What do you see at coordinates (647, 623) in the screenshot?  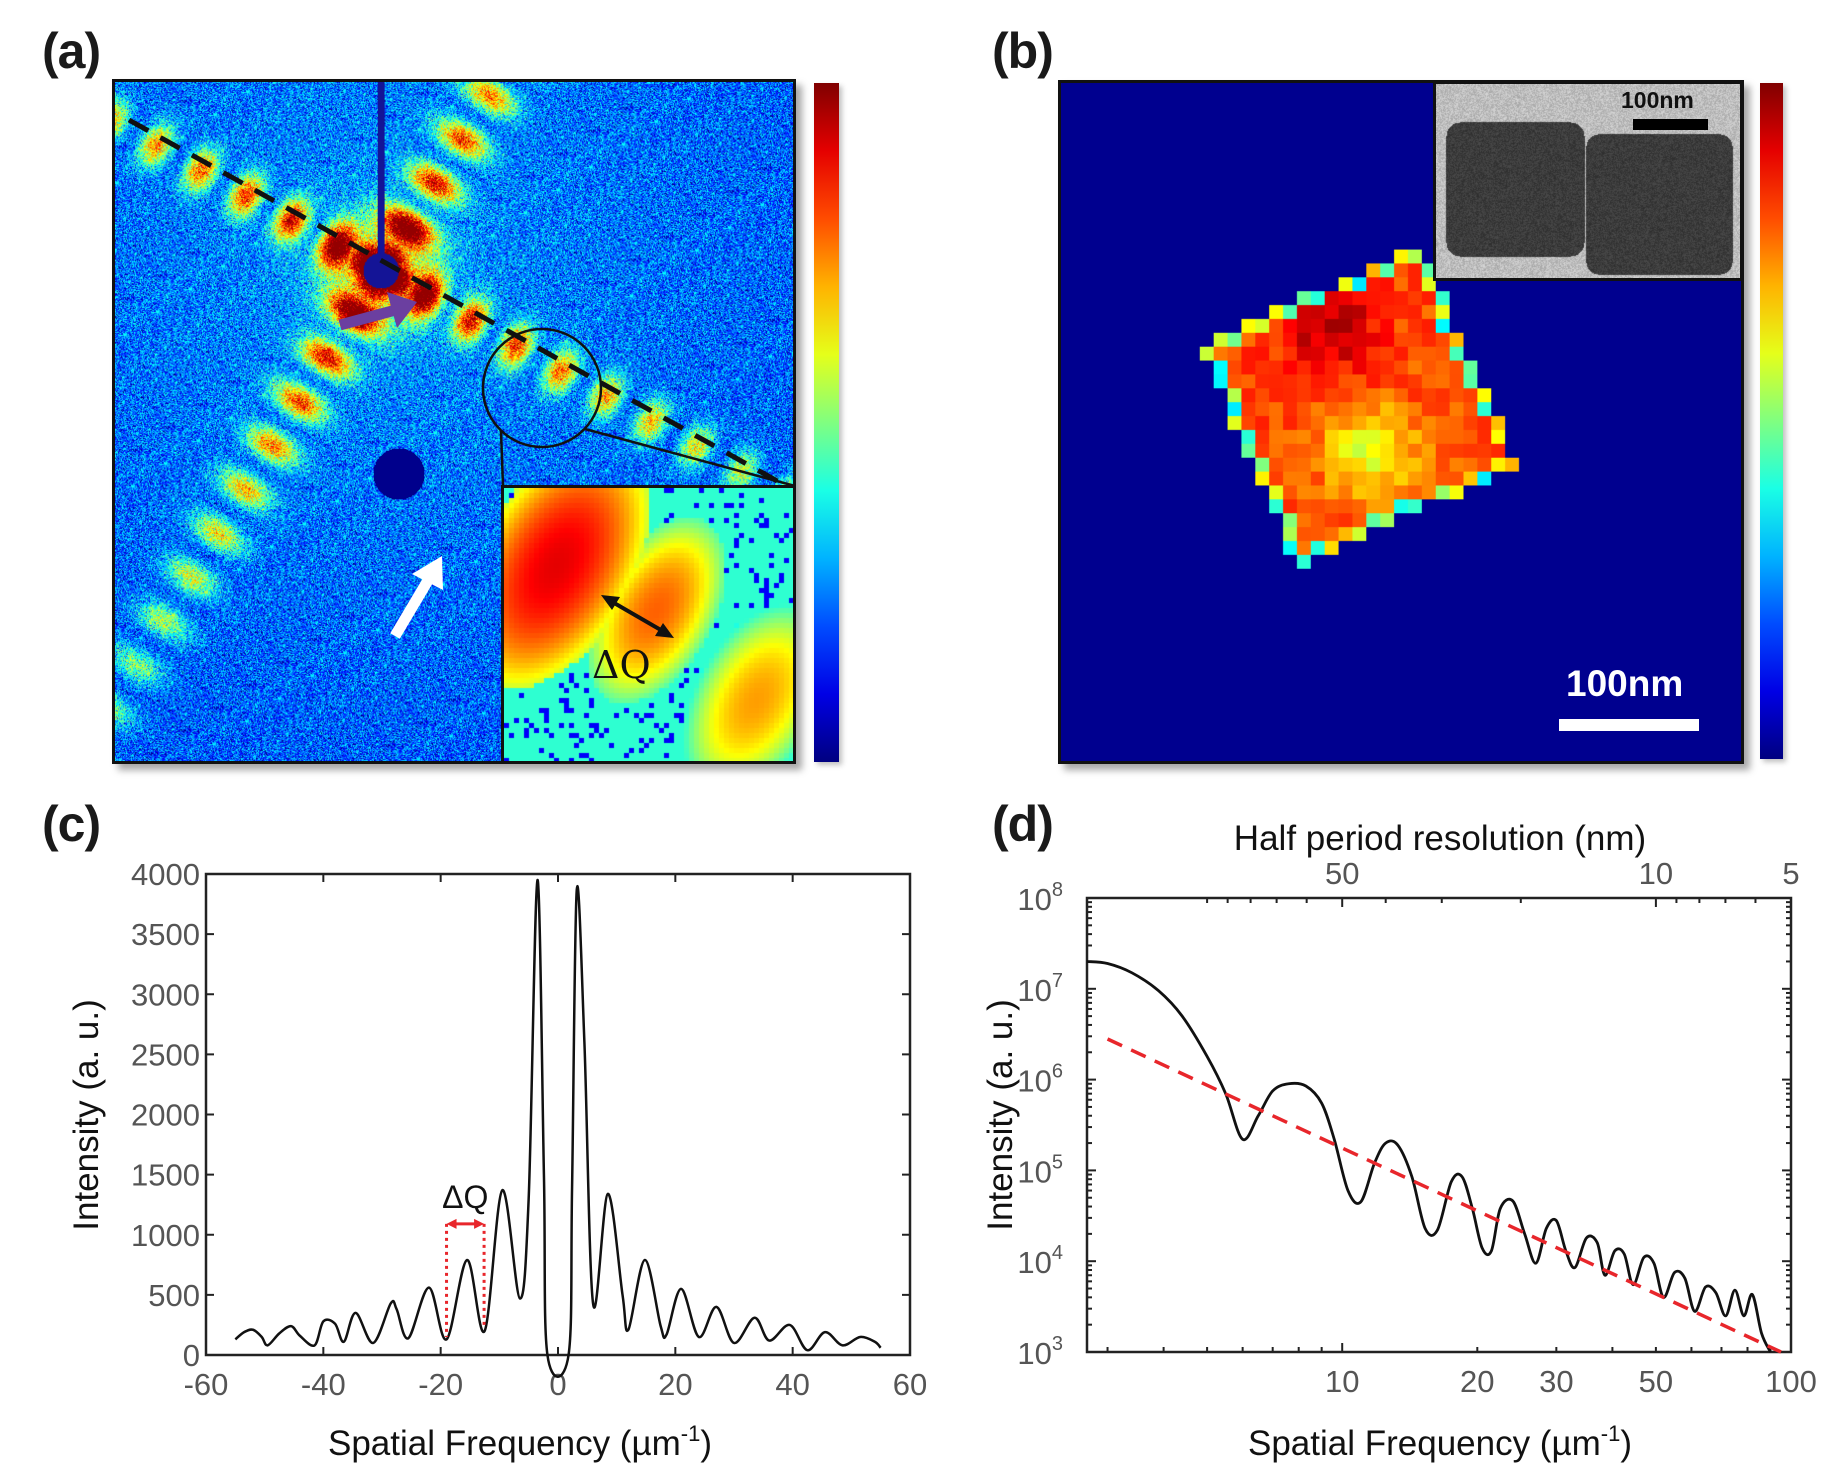 I see `magnified-inset: ΔQ` at bounding box center [647, 623].